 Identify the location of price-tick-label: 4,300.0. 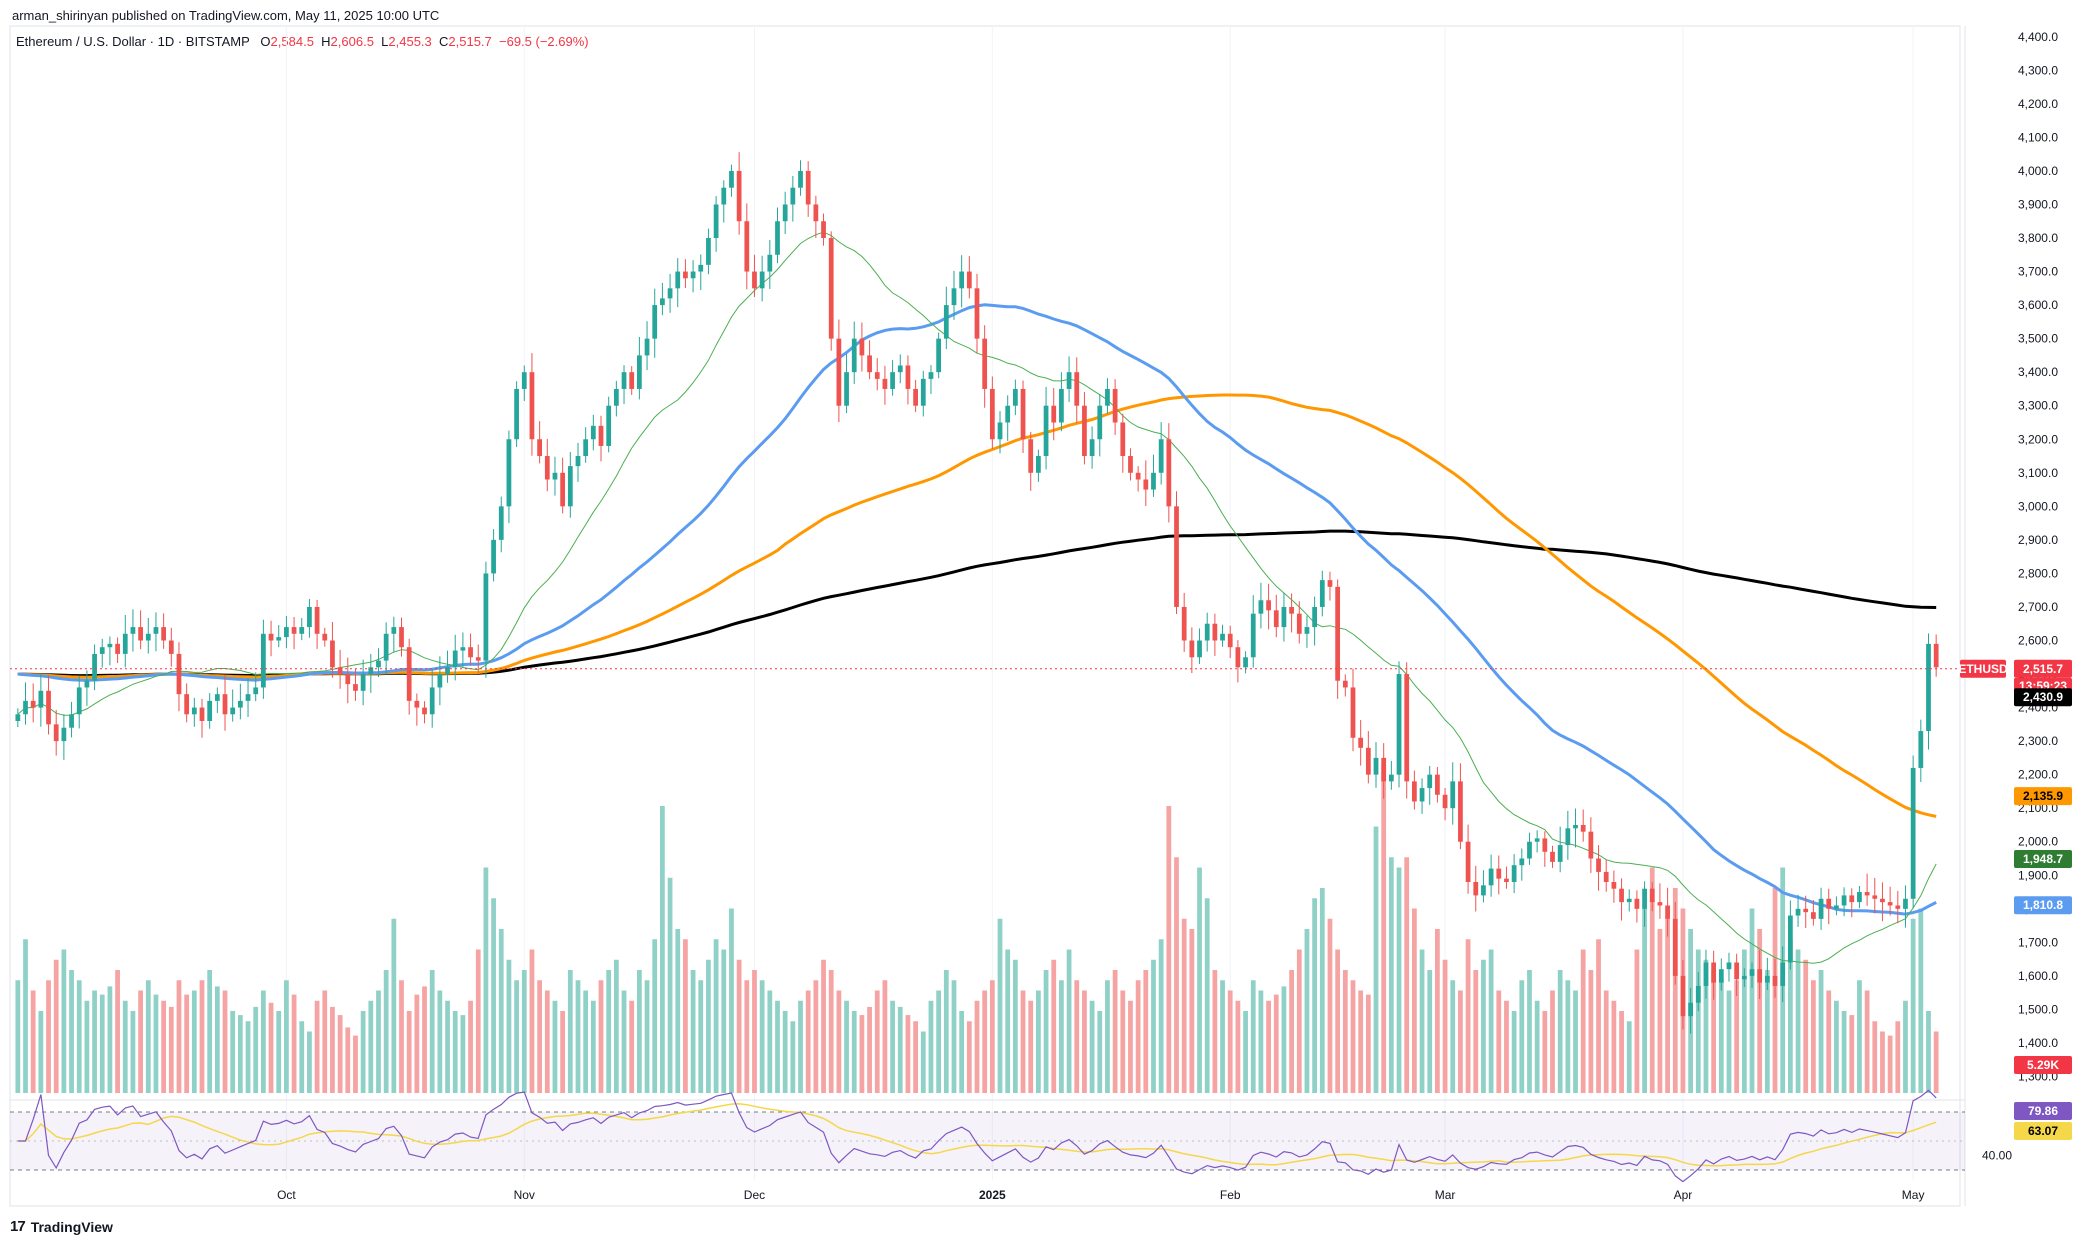
(2038, 70).